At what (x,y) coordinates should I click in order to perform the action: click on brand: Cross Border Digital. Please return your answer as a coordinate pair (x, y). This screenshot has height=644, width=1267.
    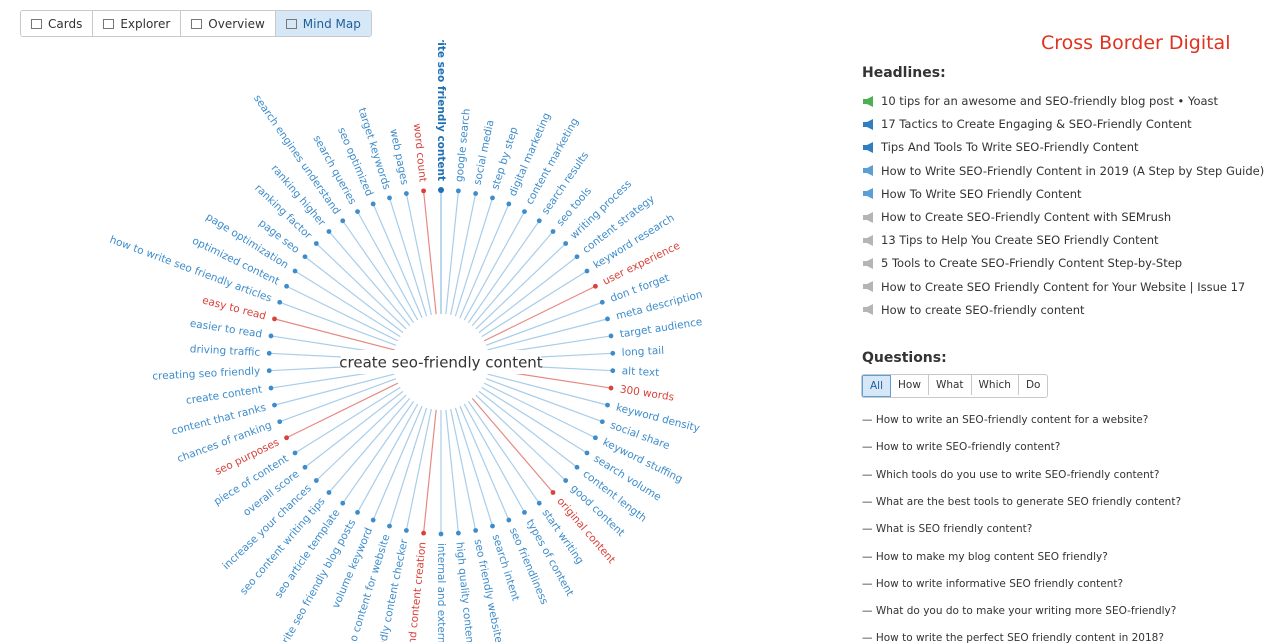
    Looking at the image, I should click on (1136, 43).